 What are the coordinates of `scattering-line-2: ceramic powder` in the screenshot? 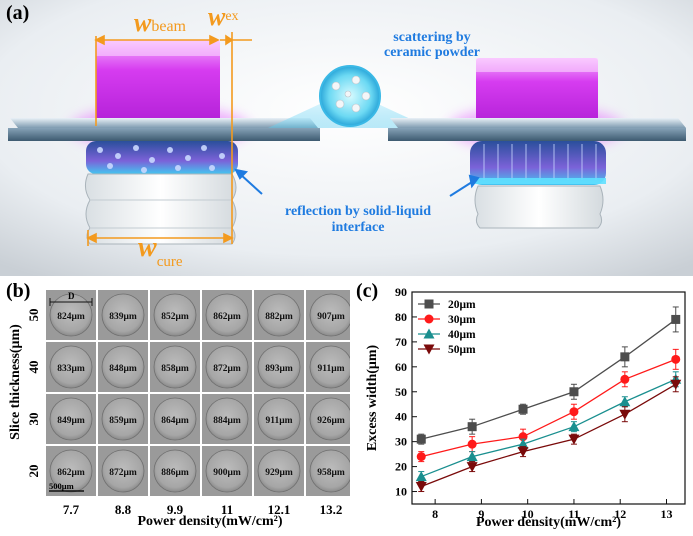 It's located at (432, 52).